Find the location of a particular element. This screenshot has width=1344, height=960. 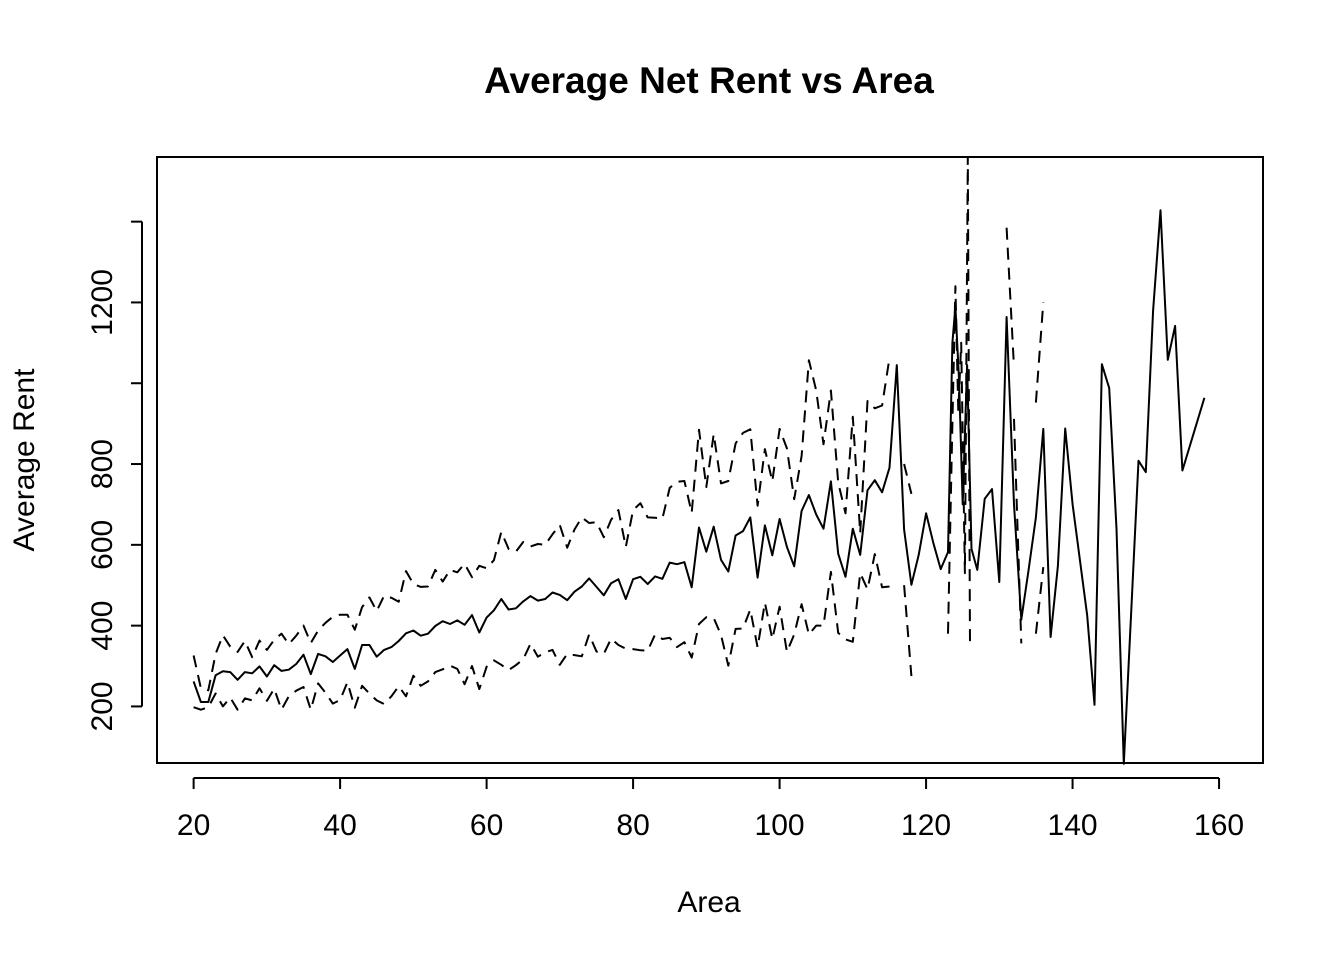

x-axis-label: Area is located at coordinates (709, 902).